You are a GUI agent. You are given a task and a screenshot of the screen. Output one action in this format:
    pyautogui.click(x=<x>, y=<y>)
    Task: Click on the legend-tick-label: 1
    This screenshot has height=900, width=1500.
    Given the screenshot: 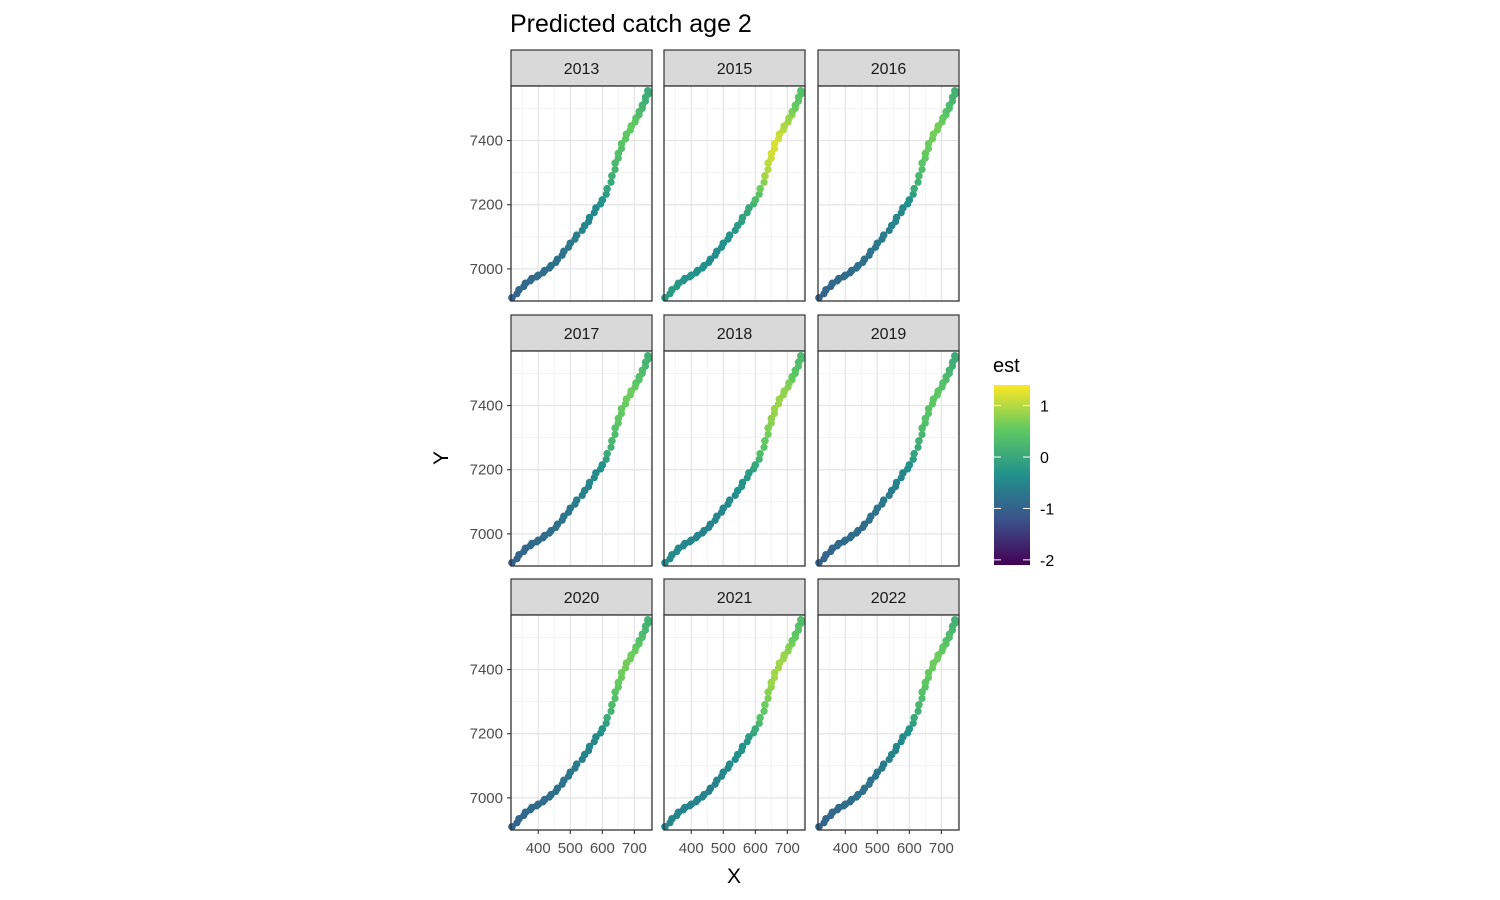 What is the action you would take?
    pyautogui.click(x=1044, y=407)
    